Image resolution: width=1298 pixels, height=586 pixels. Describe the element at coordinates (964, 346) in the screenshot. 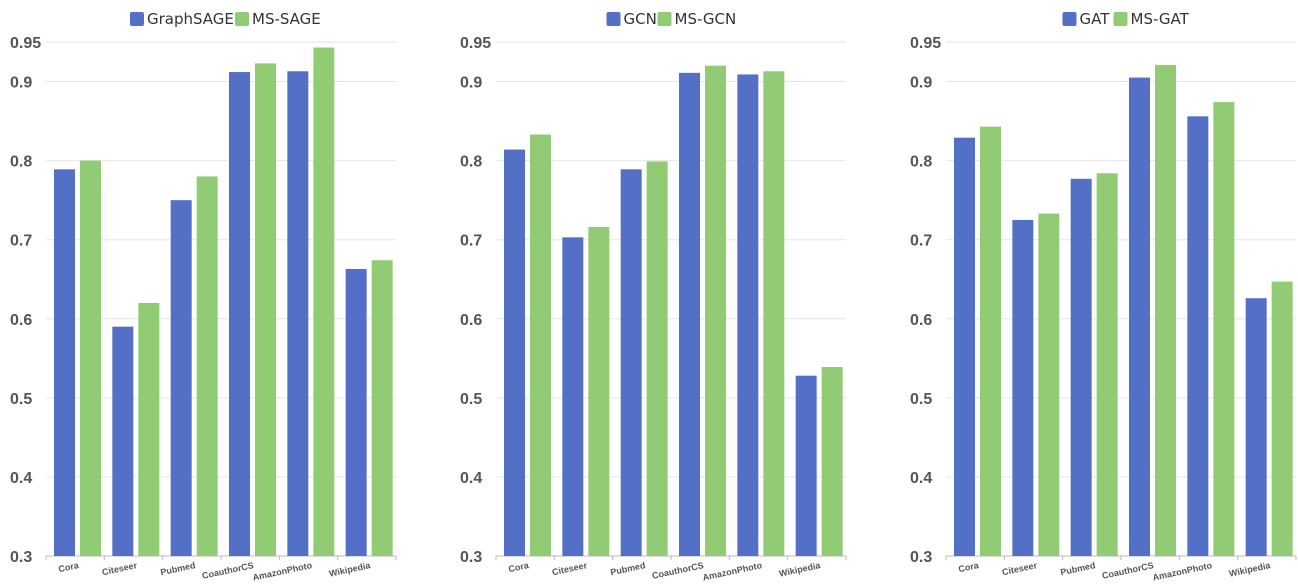

I see `bar-gat-cora` at that location.